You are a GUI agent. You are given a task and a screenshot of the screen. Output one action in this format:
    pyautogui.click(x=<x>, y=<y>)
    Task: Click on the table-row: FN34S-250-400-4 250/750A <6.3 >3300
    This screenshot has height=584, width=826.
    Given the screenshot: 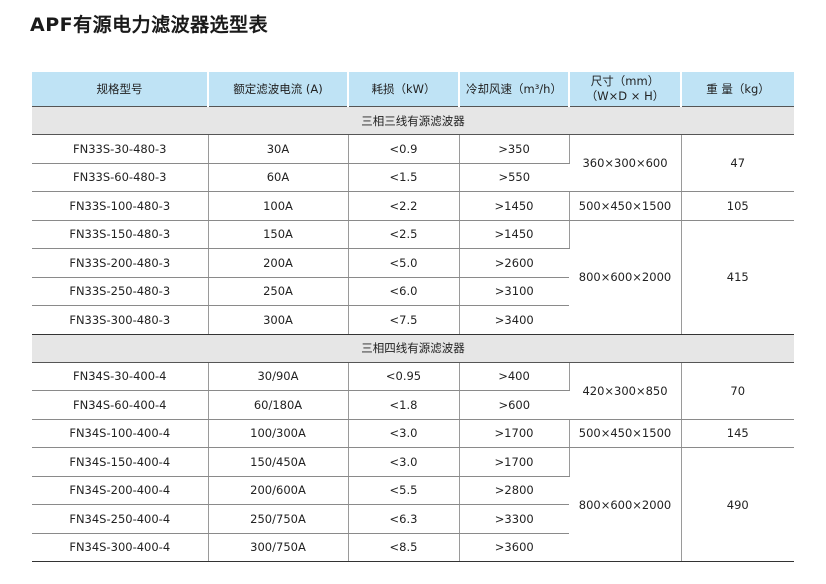 What is the action you would take?
    pyautogui.click(x=413, y=519)
    